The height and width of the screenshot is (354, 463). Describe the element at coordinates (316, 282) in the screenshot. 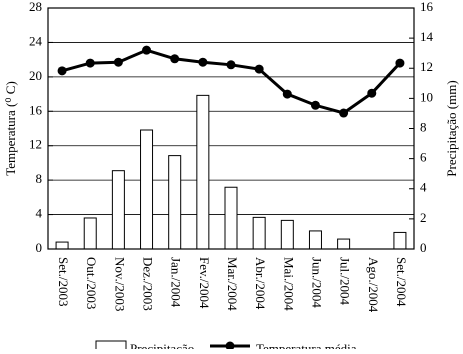

I see `x-tick-label: Jun./2004` at that location.